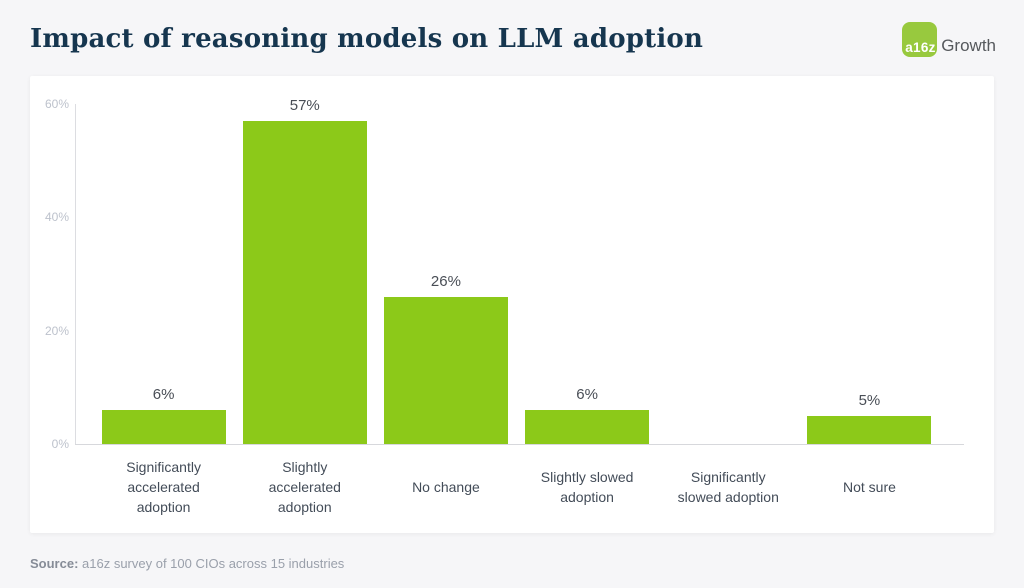 The height and width of the screenshot is (588, 1024). What do you see at coordinates (304, 105) in the screenshot?
I see `bar-value-label: 57%` at bounding box center [304, 105].